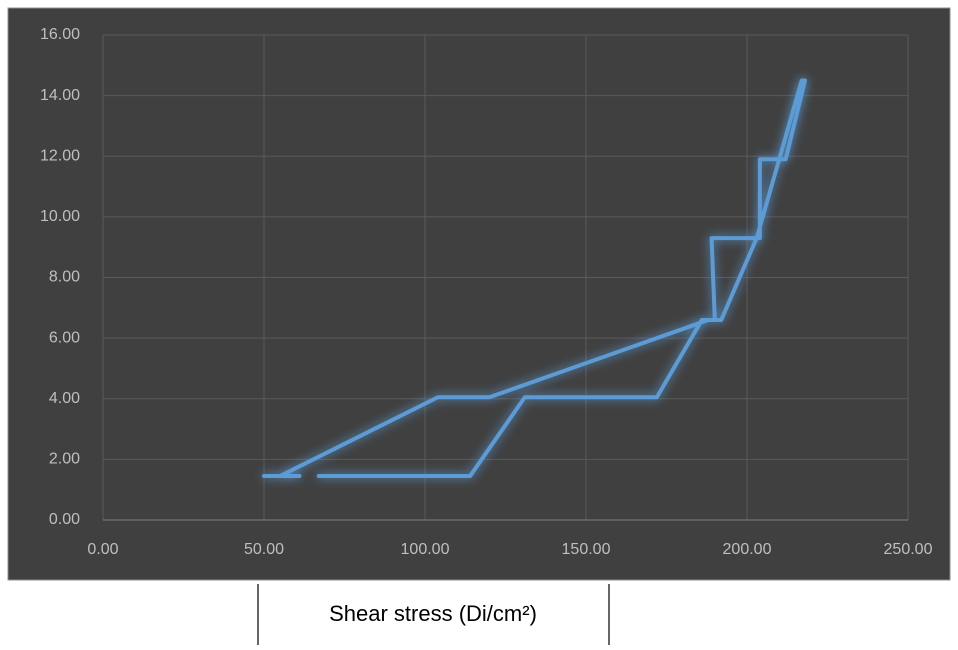 The height and width of the screenshot is (650, 958). I want to click on y-tick-label: 10.00, so click(60, 216).